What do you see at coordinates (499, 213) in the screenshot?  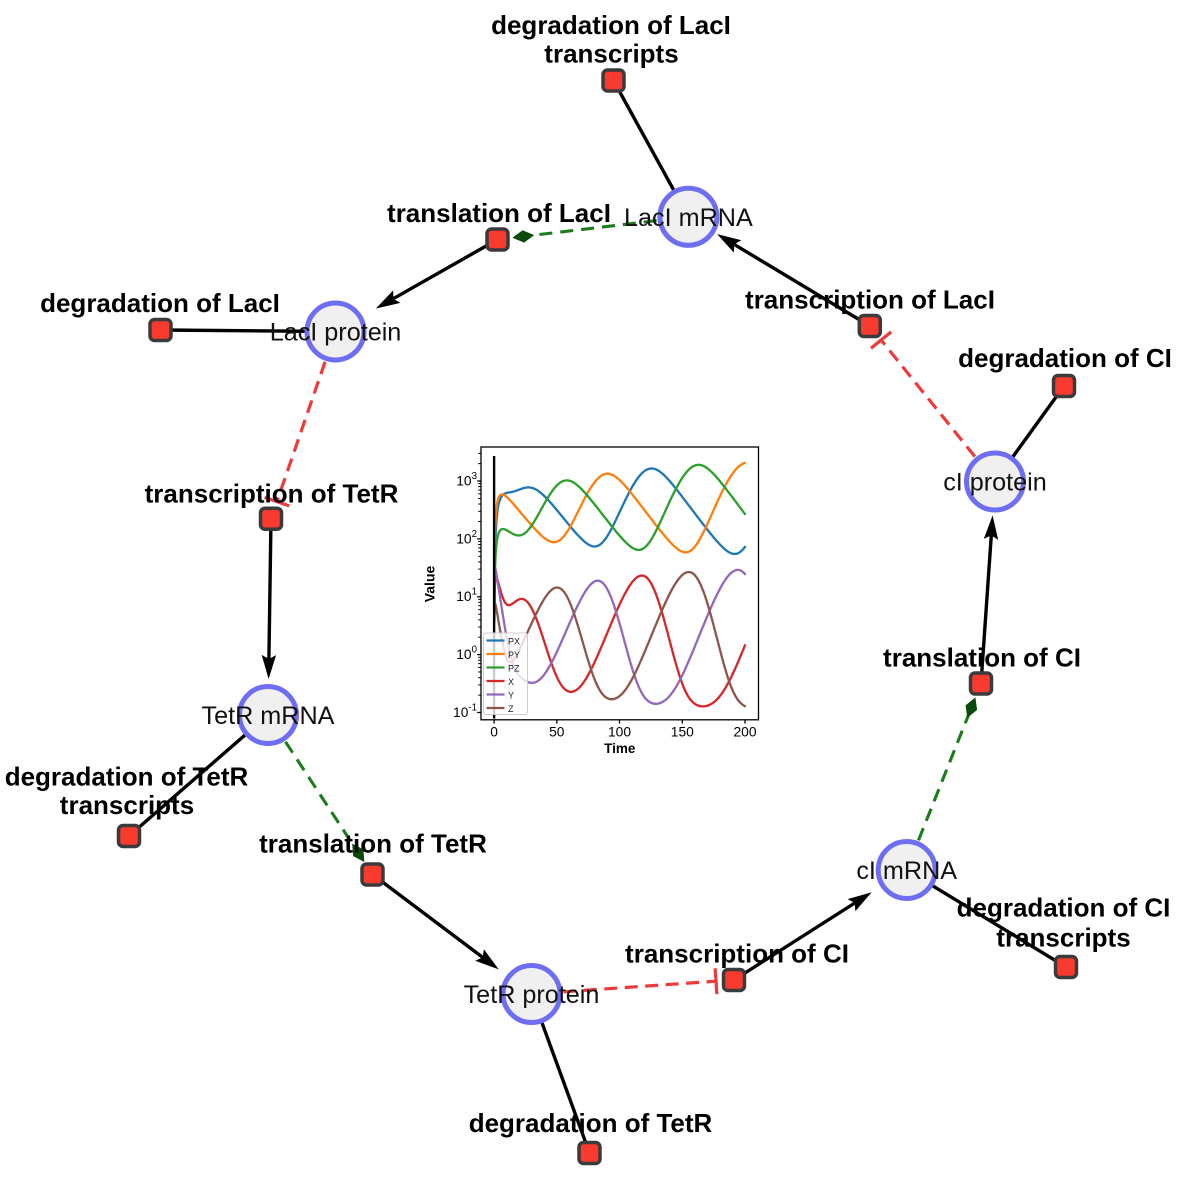 I see `svg-text: translation of LacI` at bounding box center [499, 213].